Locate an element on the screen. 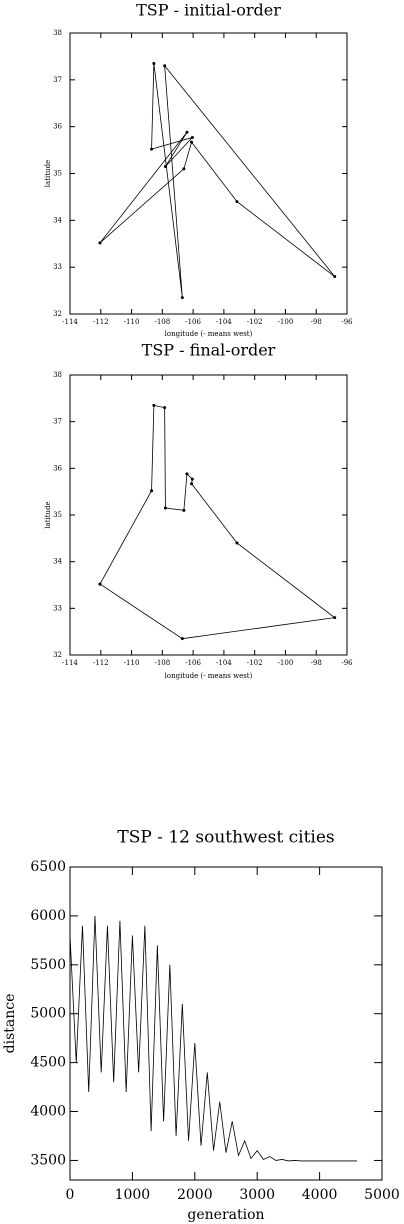 This screenshot has width=404, height=1224. y-tick-label: 3500 is located at coordinates (48, 1160).